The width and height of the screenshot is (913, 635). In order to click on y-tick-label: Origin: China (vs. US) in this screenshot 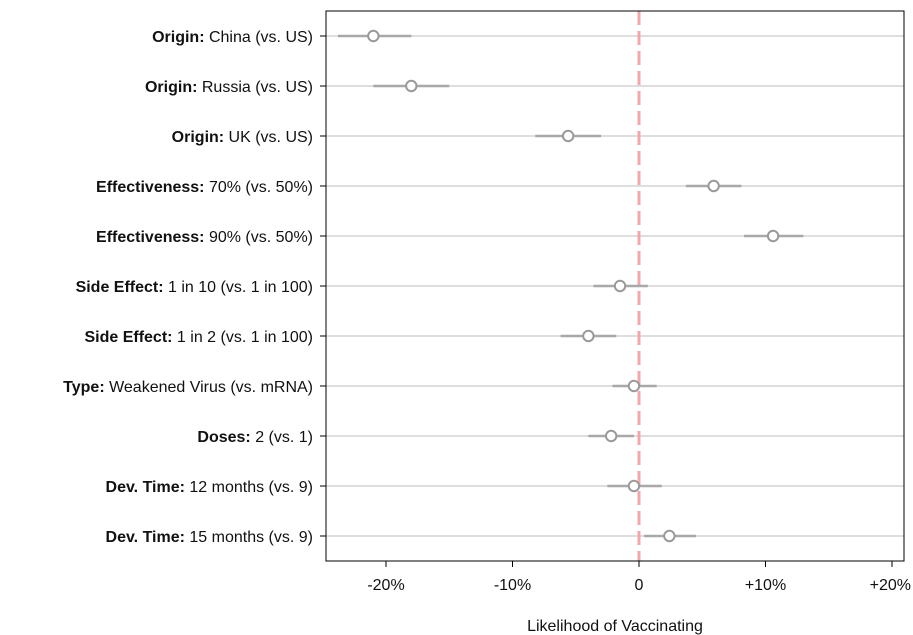, I will do `click(232, 37)`.